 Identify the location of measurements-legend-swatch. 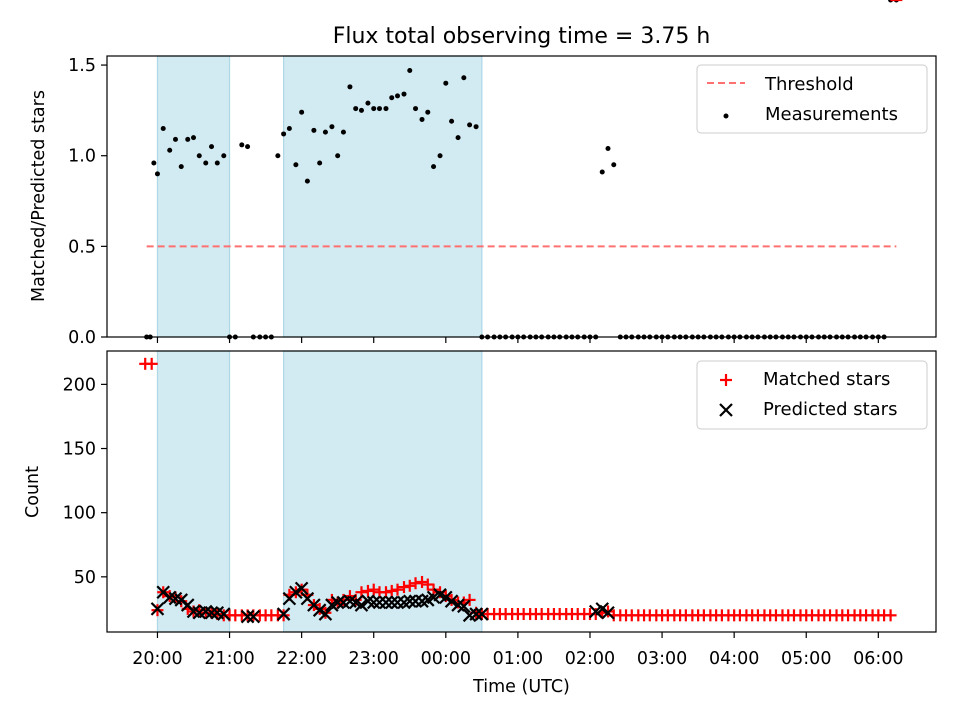
(726, 116).